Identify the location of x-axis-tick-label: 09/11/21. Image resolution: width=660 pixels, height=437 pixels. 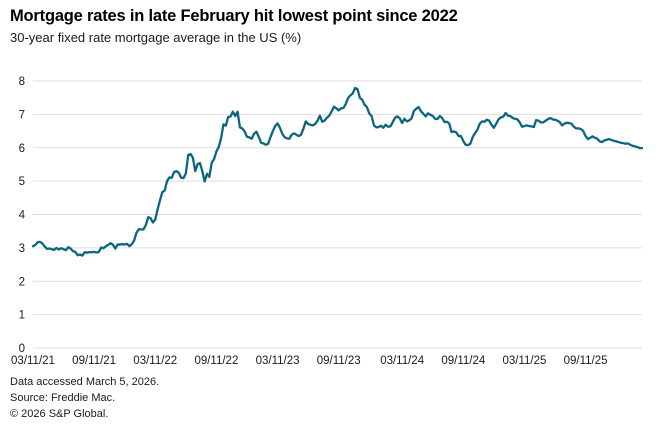
(94, 361).